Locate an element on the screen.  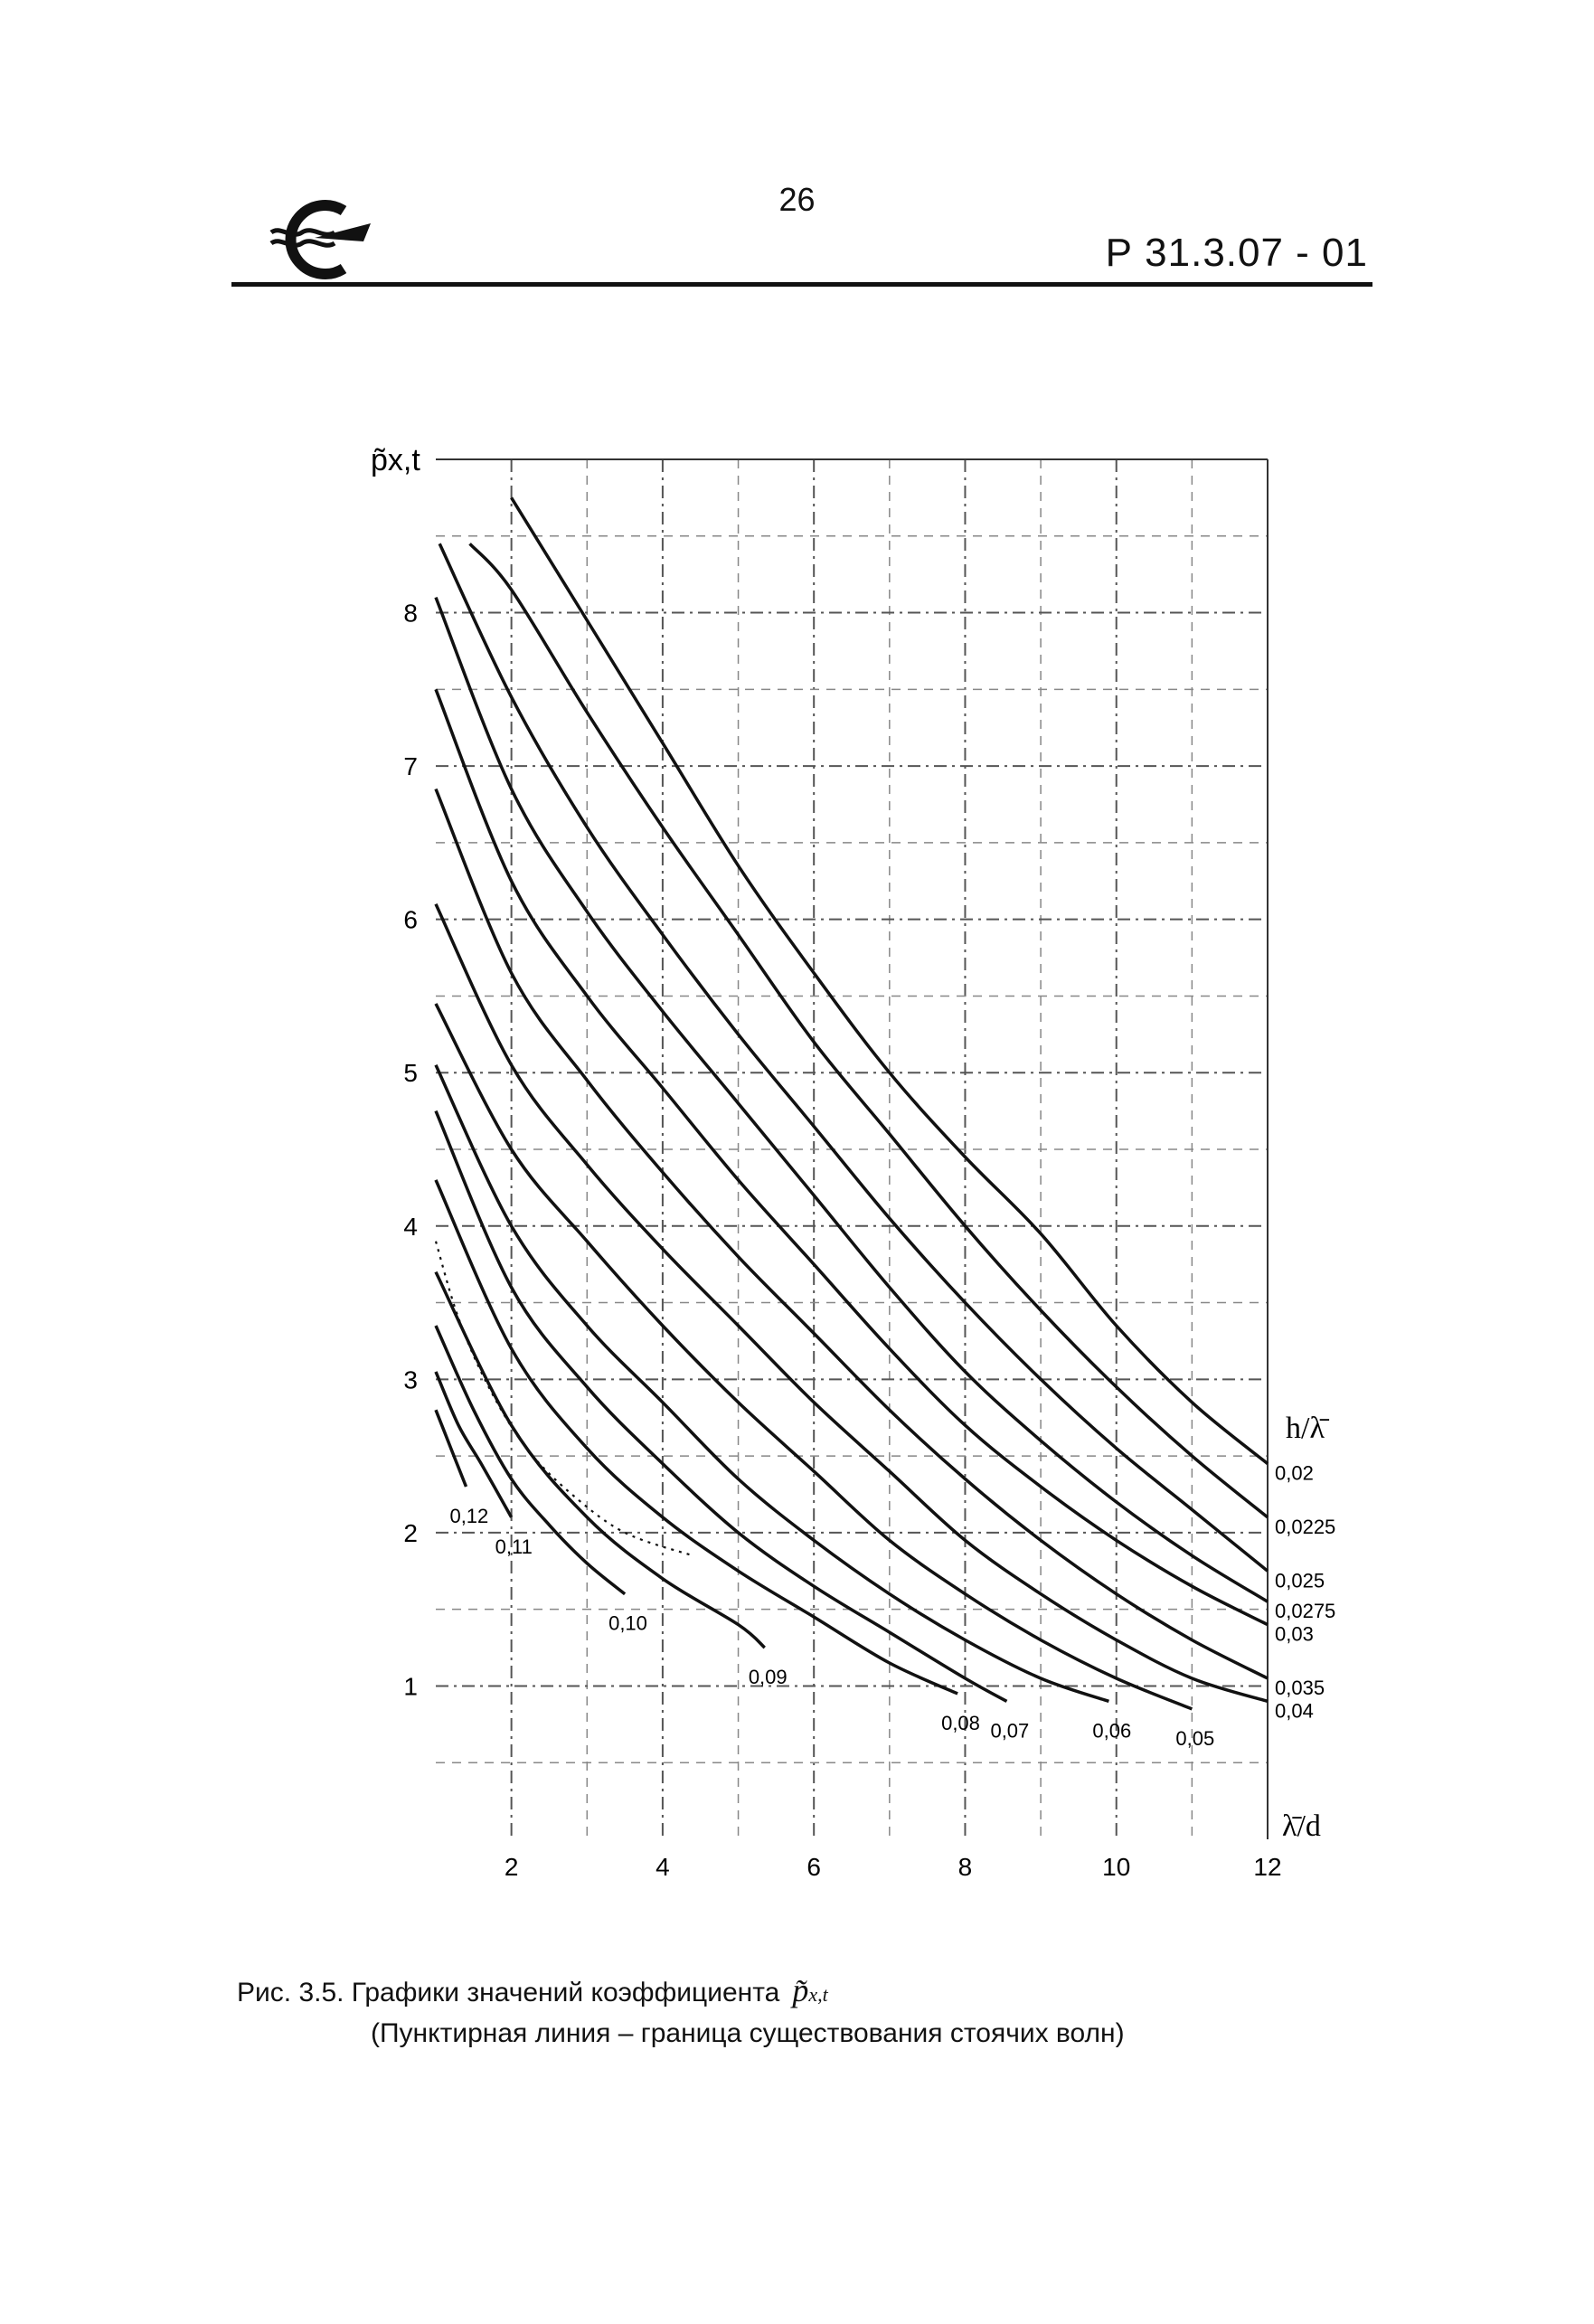
series-label: 0,02 is located at coordinates (1294, 1473).